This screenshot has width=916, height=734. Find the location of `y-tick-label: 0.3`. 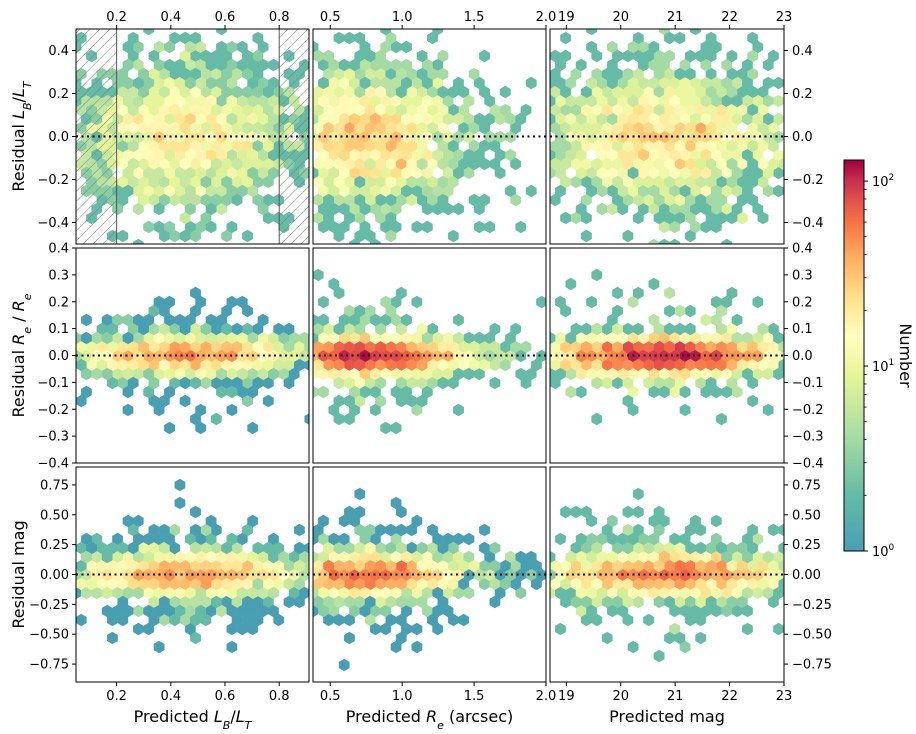

y-tick-label: 0.3 is located at coordinates (802, 275).